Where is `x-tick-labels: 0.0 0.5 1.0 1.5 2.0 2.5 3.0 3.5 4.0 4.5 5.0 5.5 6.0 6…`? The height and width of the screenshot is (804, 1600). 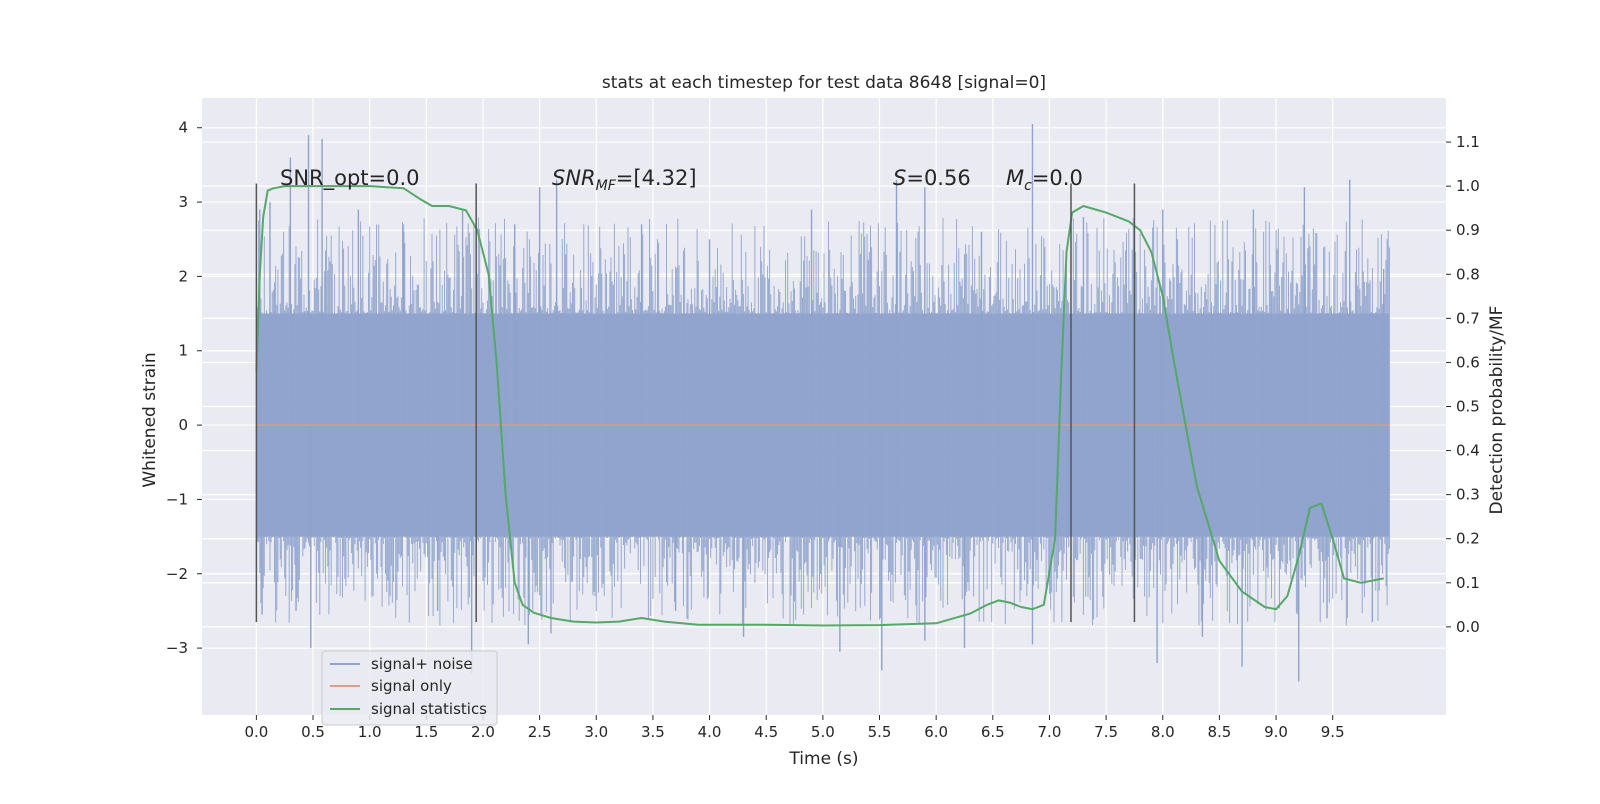 x-tick-labels: 0.0 0.5 1.0 1.5 2.0 2.5 3.0 3.5 4.0 4.5 5.0 5.5 6.0 6… is located at coordinates (794, 728).